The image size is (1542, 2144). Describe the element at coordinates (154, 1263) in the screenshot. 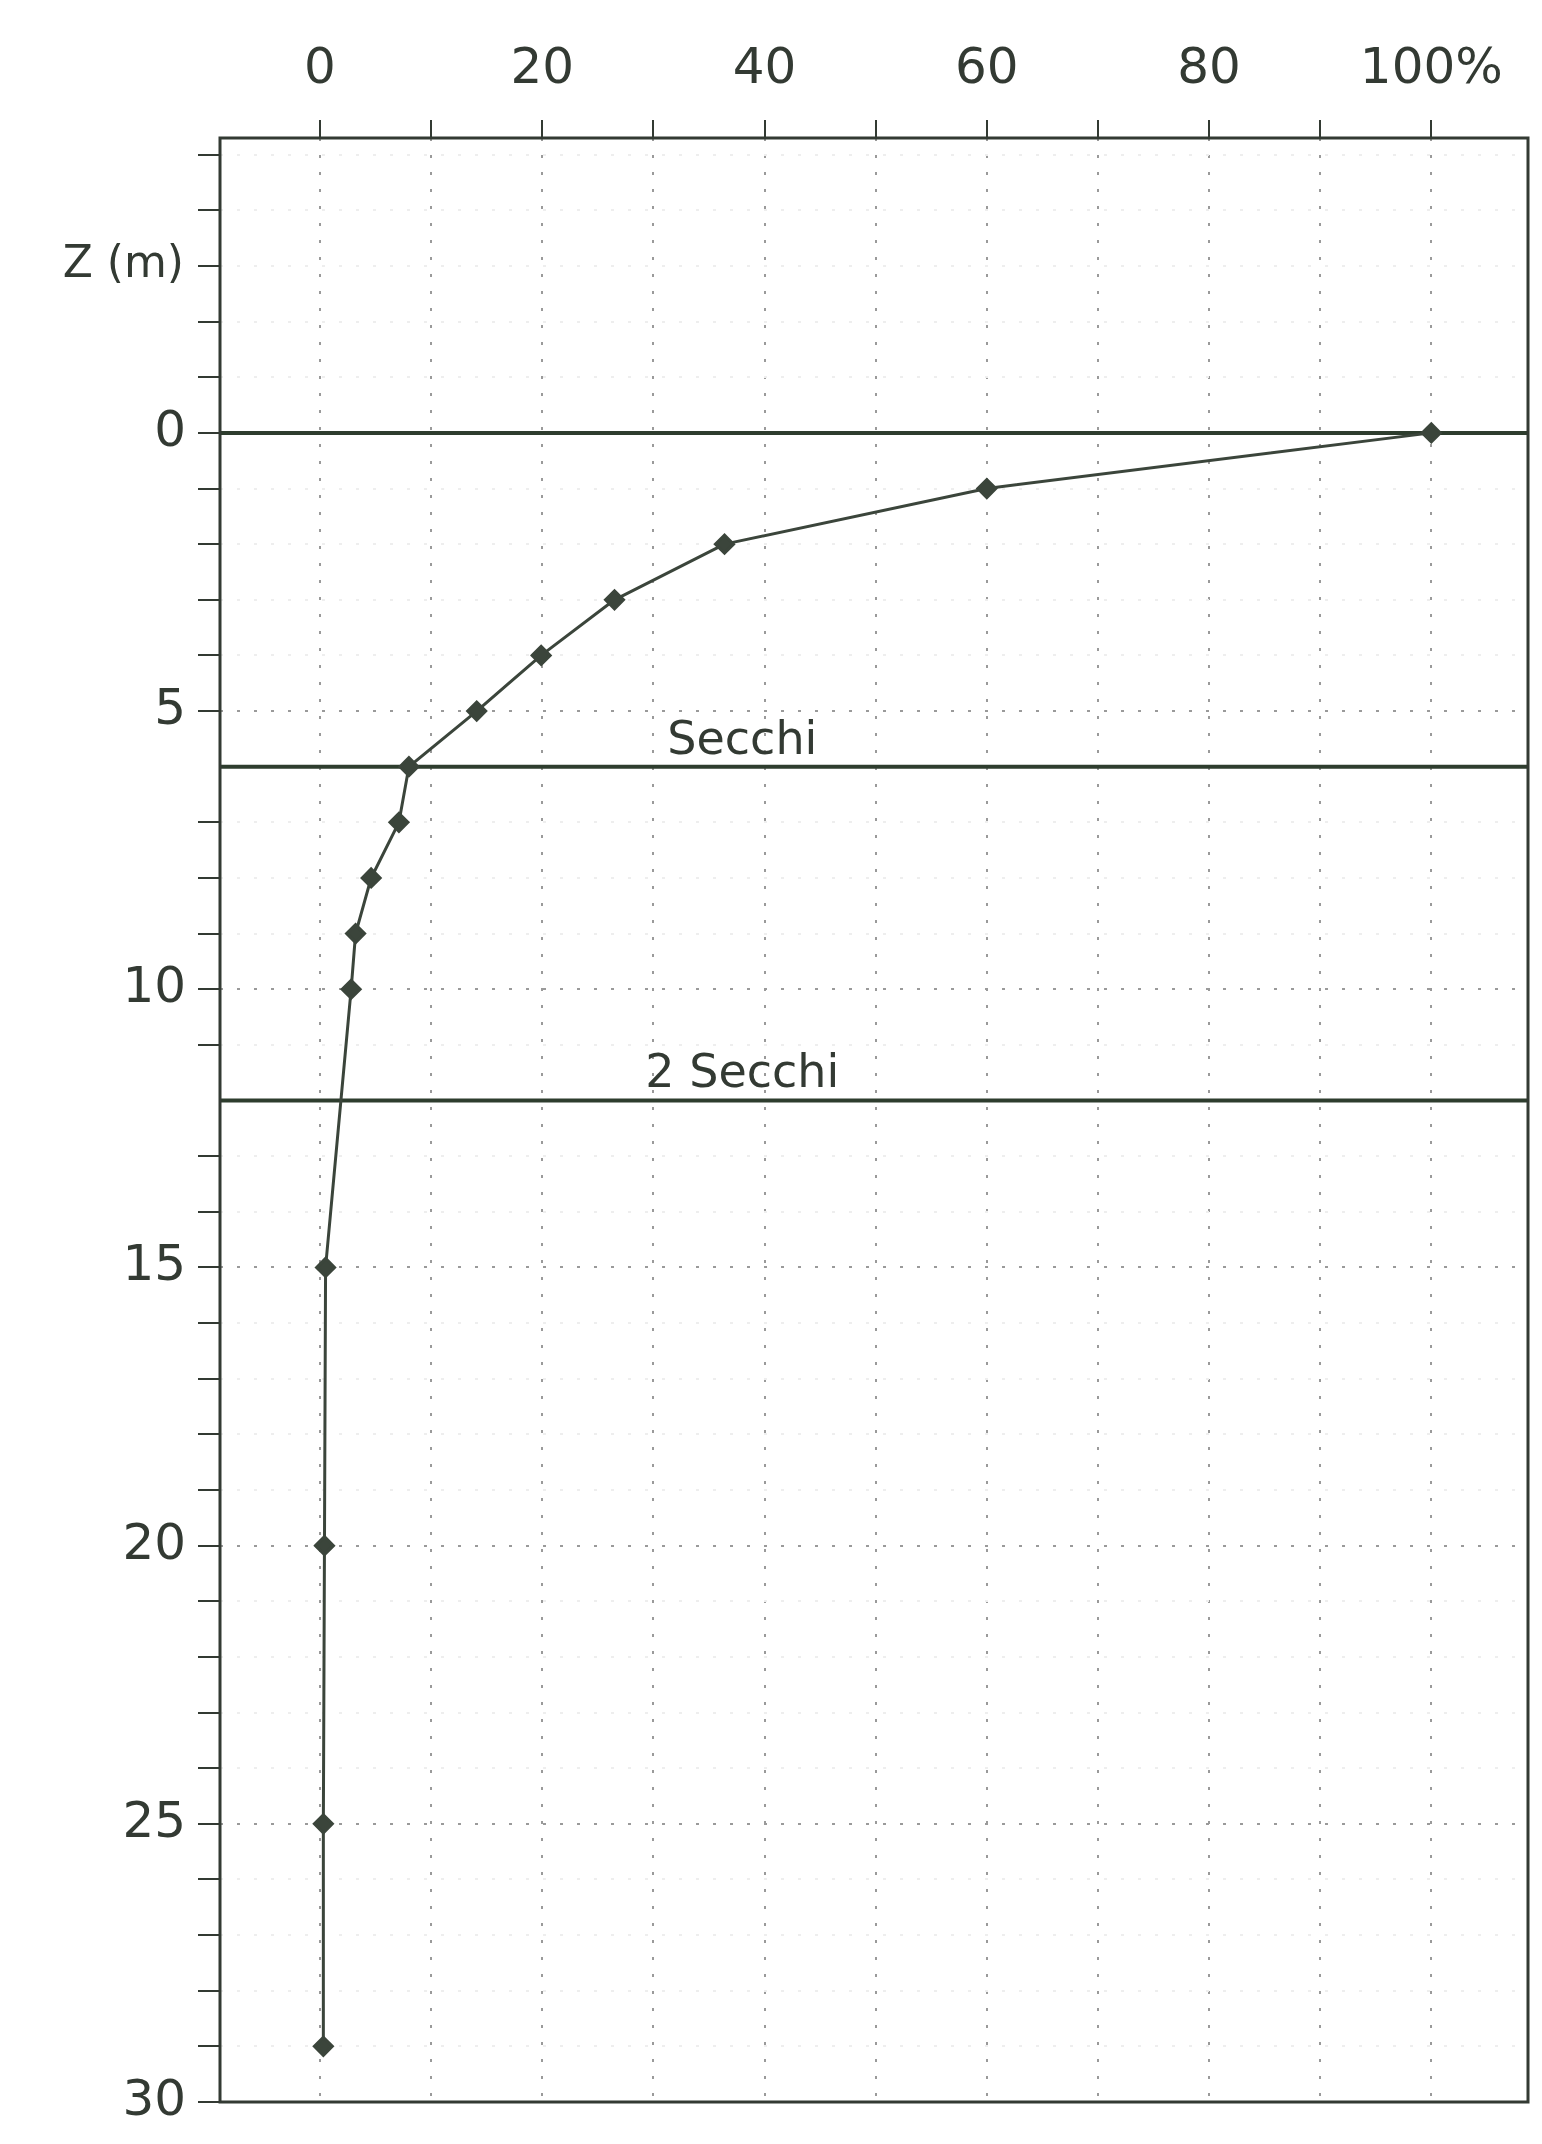

I see `y-tick-label: 15` at that location.